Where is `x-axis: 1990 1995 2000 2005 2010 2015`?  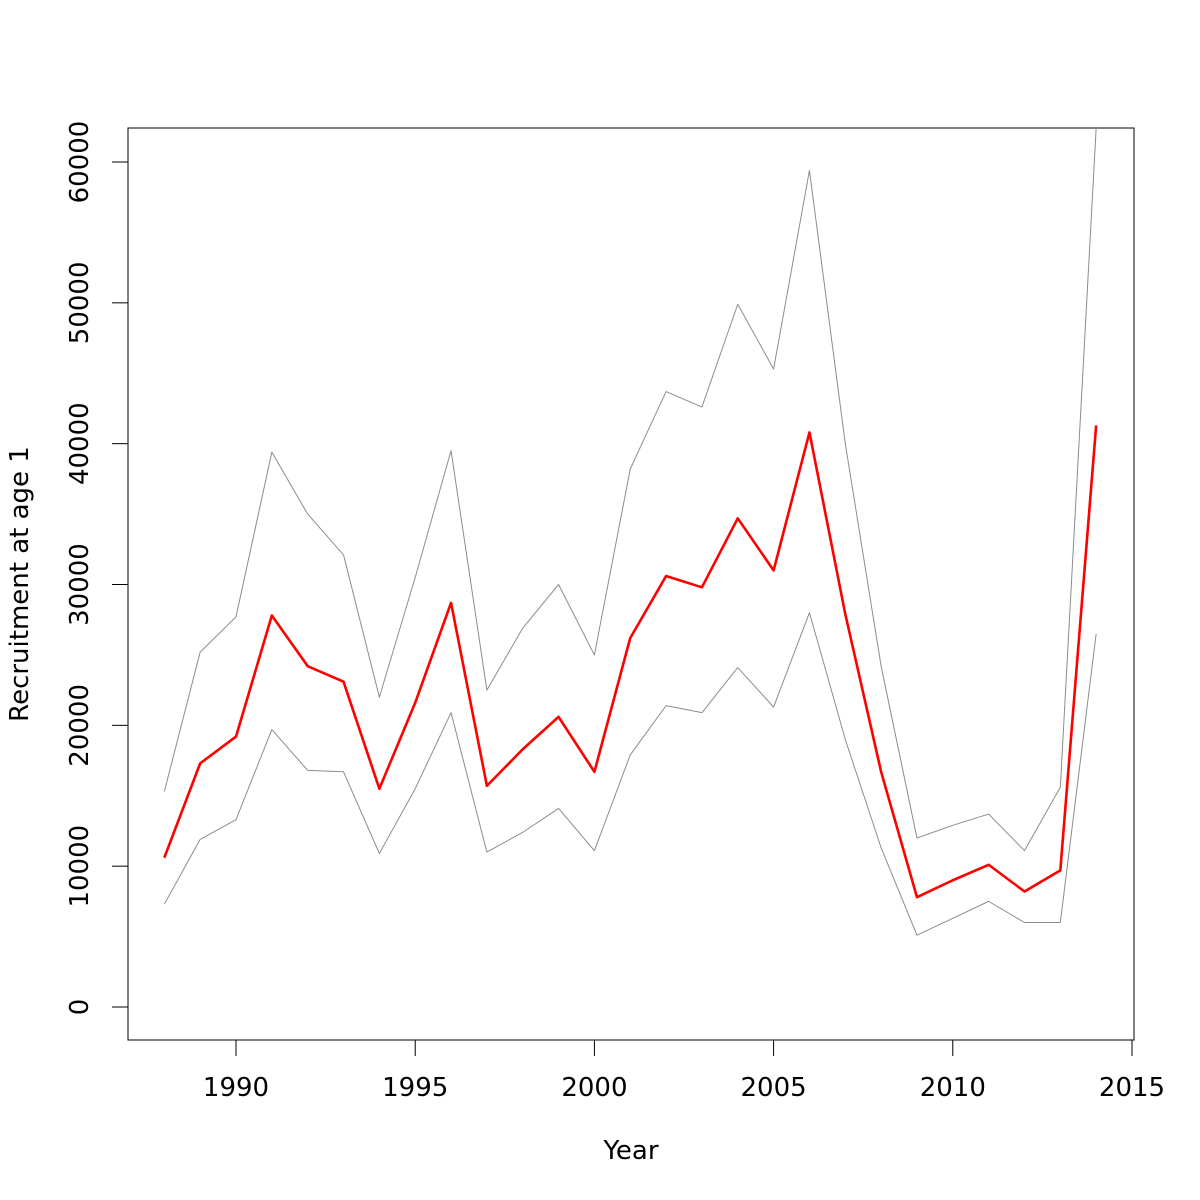
x-axis: 1990 1995 2000 2005 2010 2015 is located at coordinates (684, 1071).